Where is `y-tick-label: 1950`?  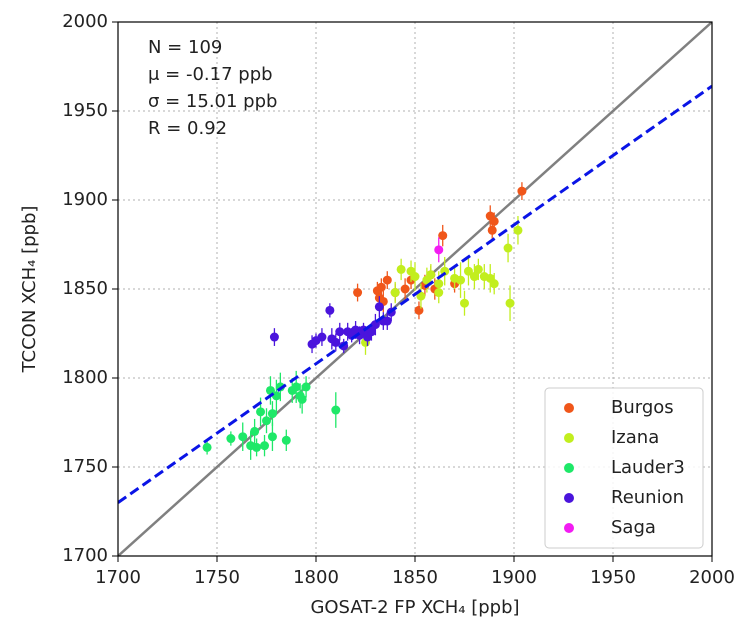 y-tick-label: 1950 is located at coordinates (85, 110).